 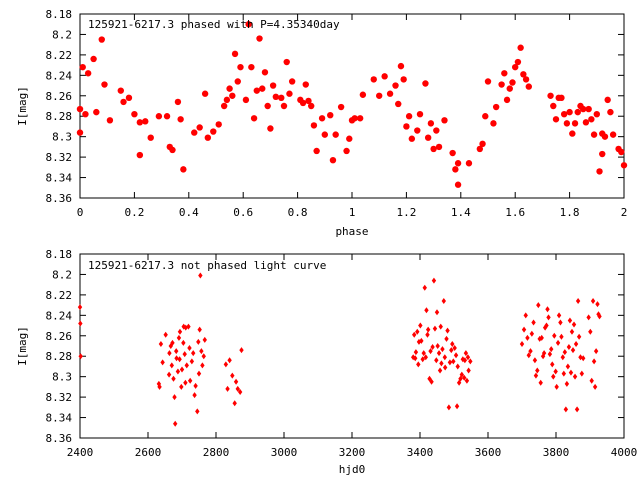 What do you see at coordinates (214, 24) in the screenshot?
I see `chart-title: 125921-6217.3 phased with P=4.35340day` at bounding box center [214, 24].